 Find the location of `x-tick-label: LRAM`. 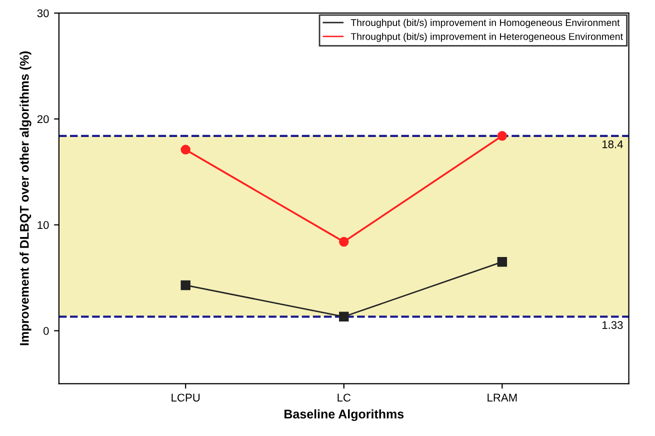

x-tick-label: LRAM is located at coordinates (502, 398).